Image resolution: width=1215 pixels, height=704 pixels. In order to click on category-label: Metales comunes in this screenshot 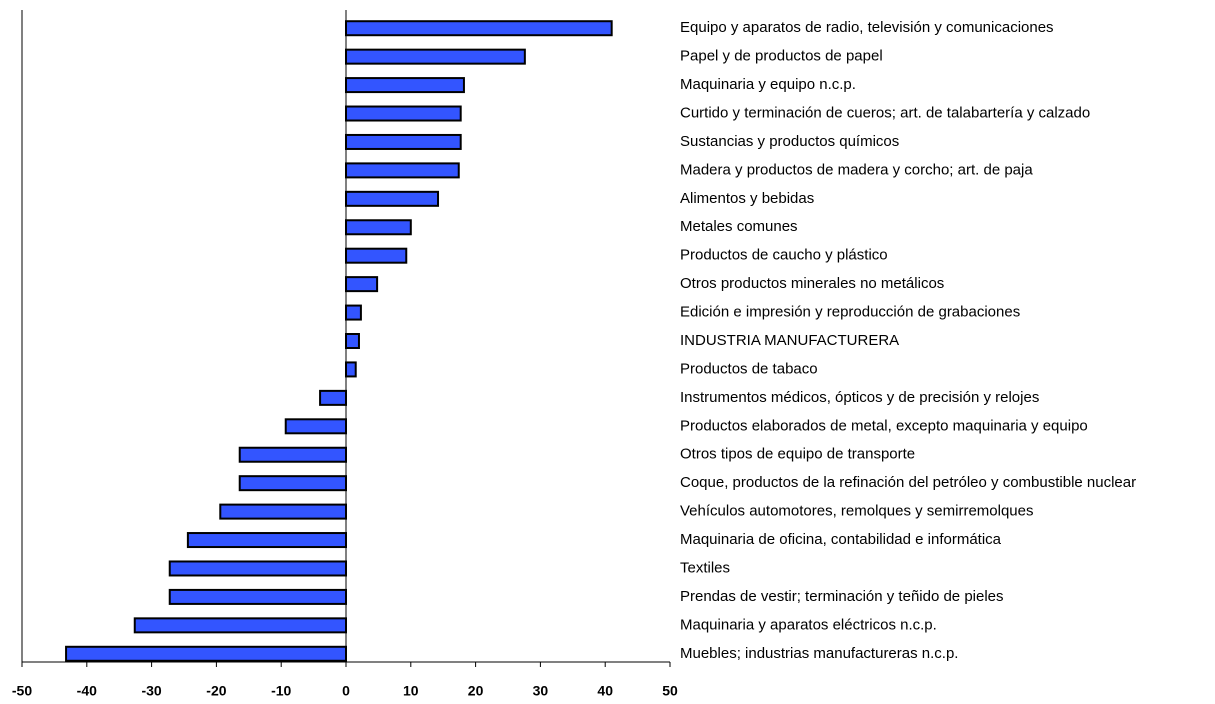, I will do `click(739, 226)`.